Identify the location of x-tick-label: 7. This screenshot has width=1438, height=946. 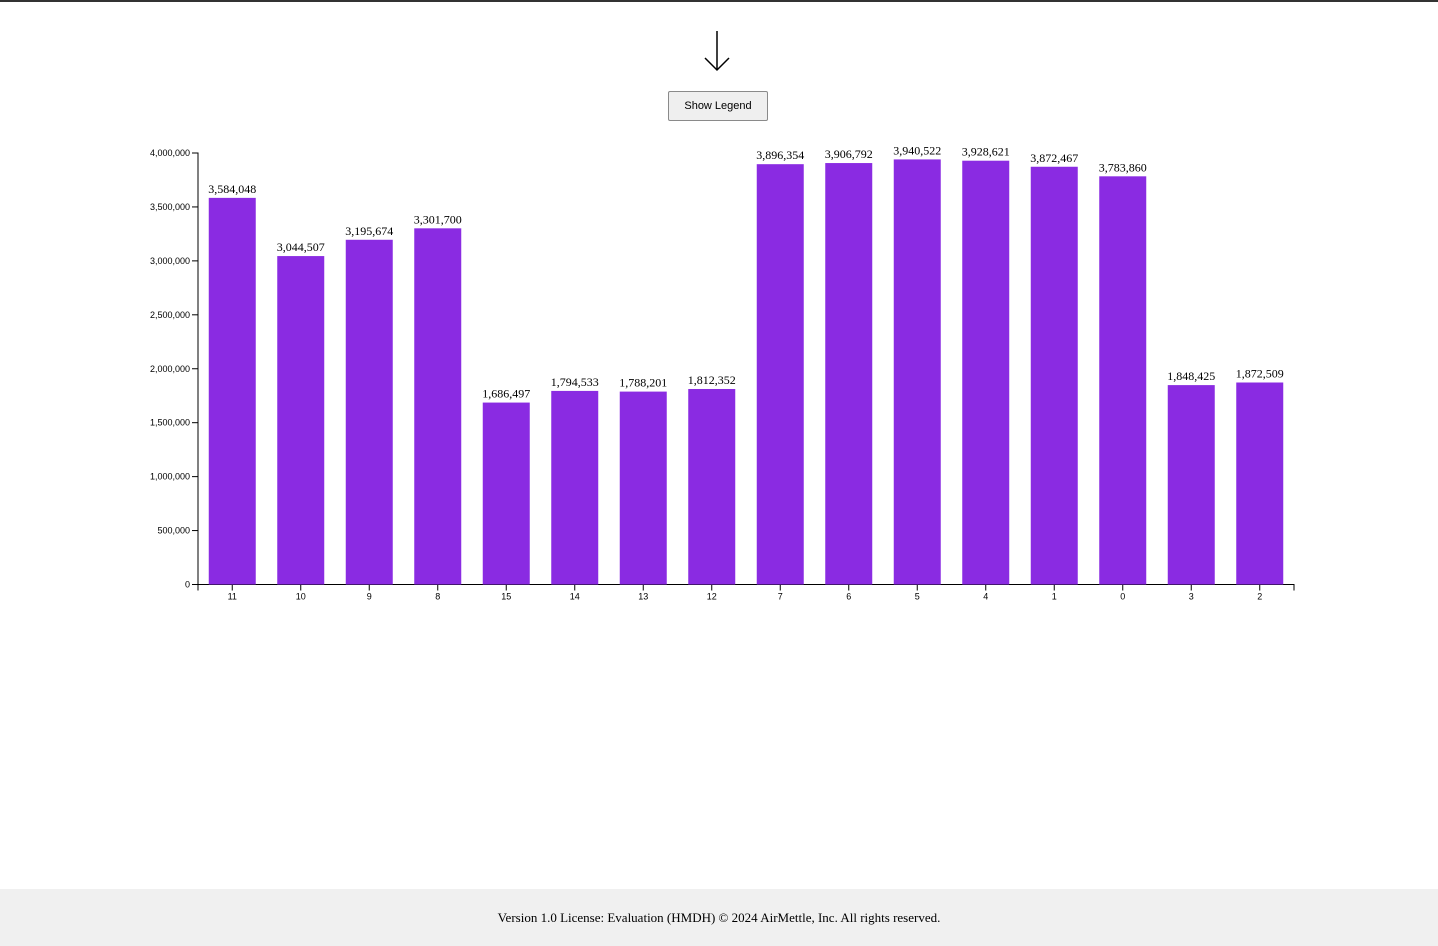
(780, 597).